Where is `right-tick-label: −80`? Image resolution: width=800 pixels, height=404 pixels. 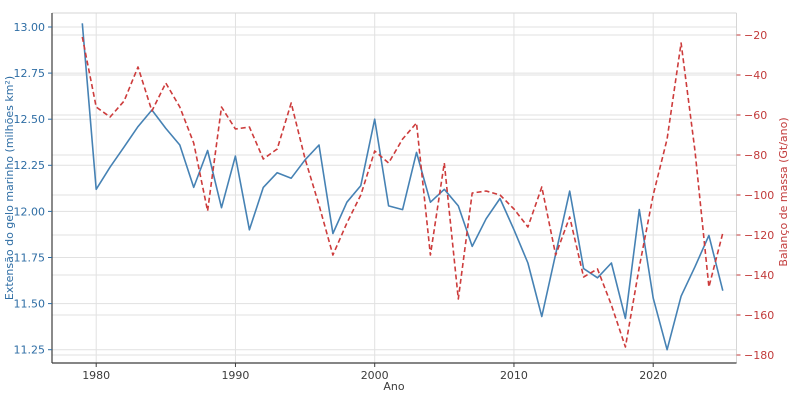 right-tick-label: −80 is located at coordinates (755, 155).